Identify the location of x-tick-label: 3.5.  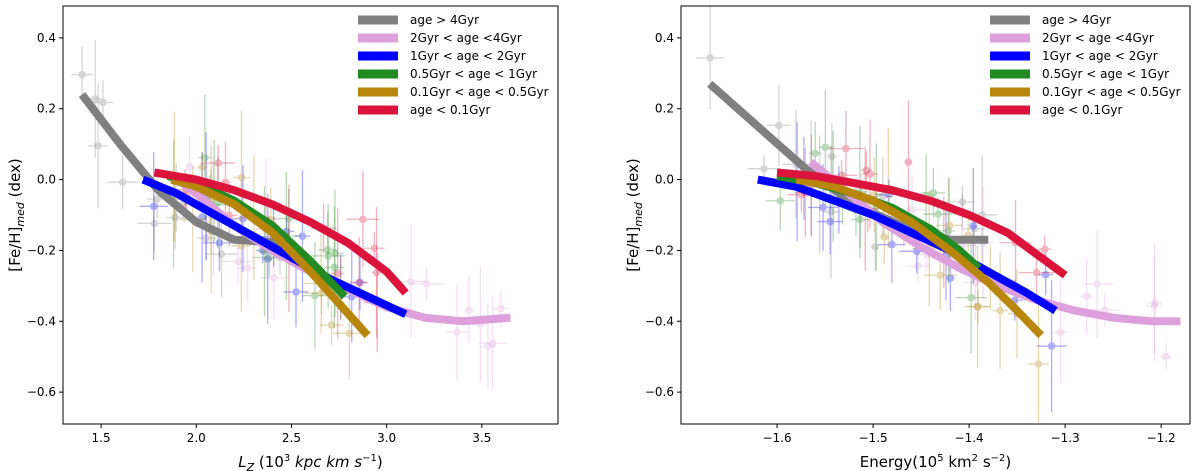
(481, 438).